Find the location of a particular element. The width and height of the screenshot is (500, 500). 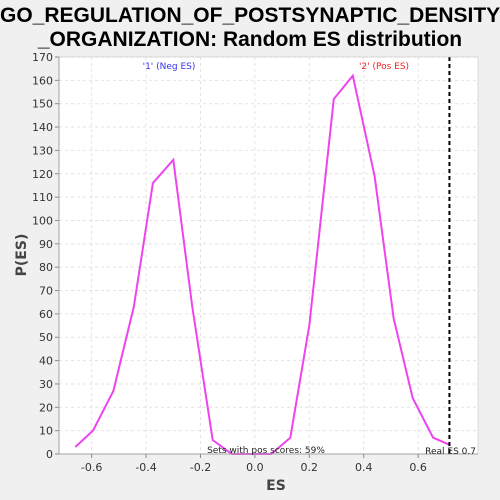

x-tick-label: 0.0 is located at coordinates (255, 467).